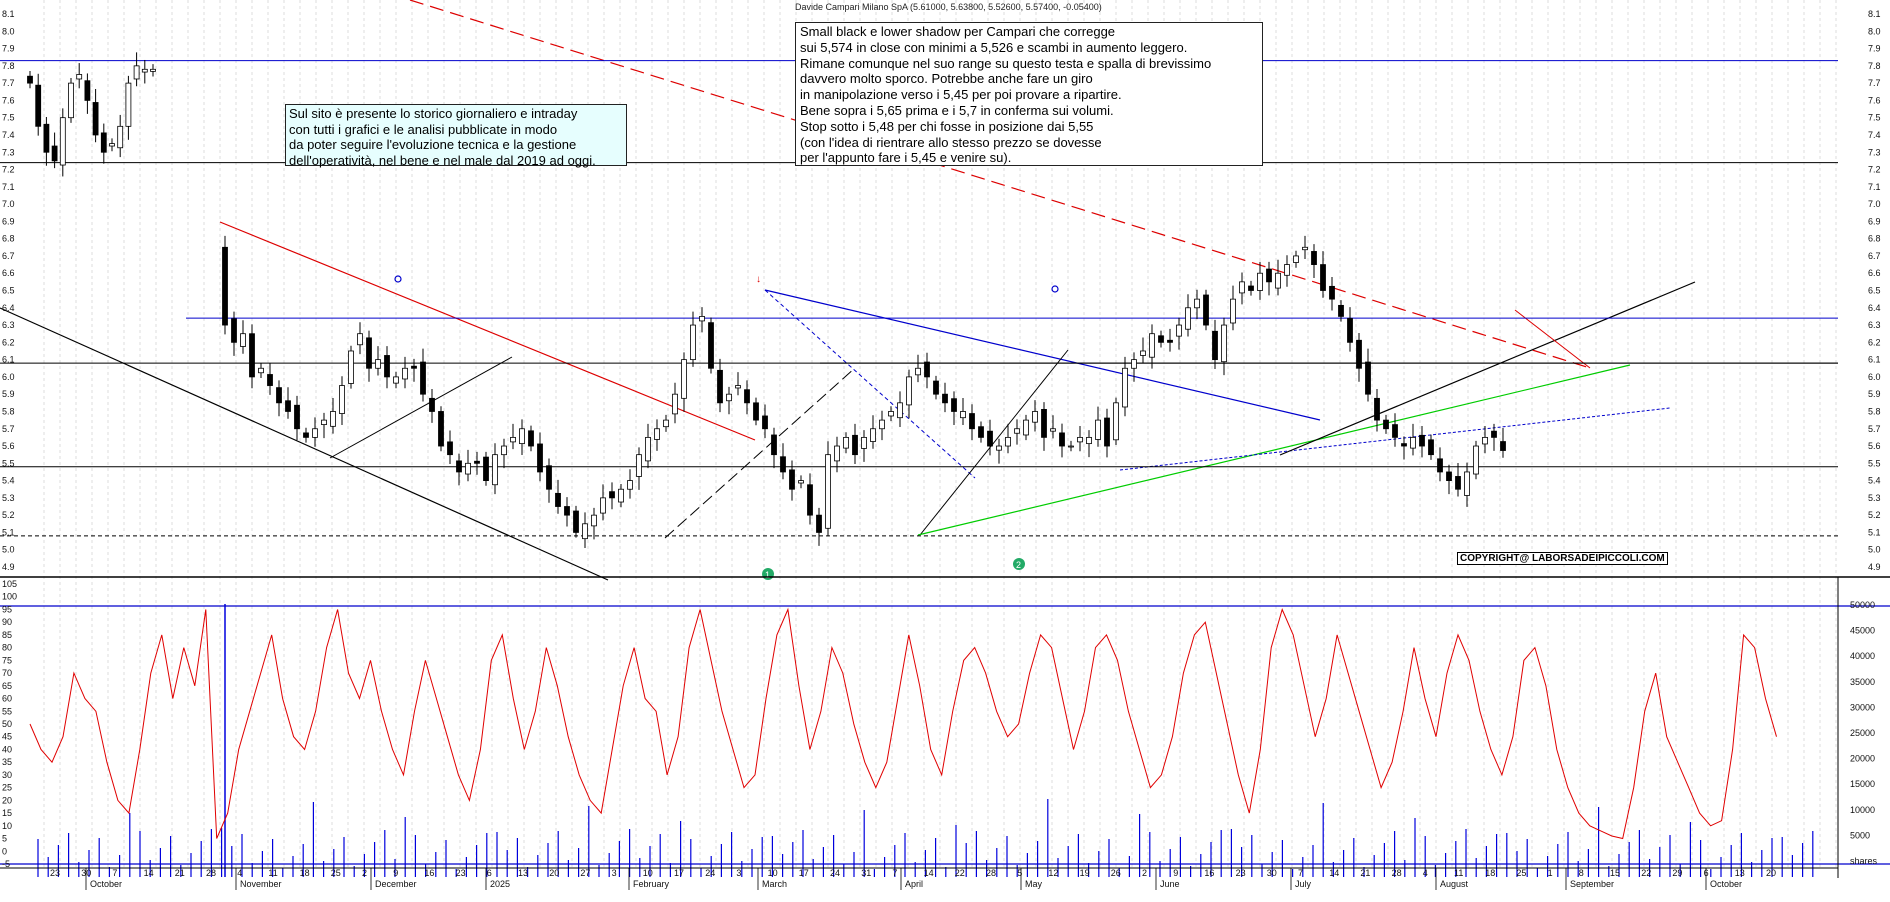 This screenshot has height=902, width=1890. Describe the element at coordinates (1862, 682) in the screenshot. I see `volume-tick: 35000` at that location.